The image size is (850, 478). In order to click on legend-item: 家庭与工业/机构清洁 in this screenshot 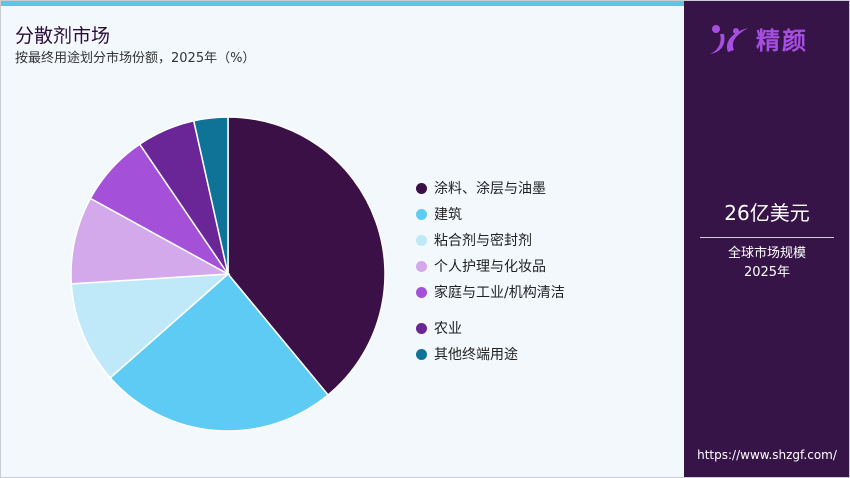, I will do `click(490, 292)`.